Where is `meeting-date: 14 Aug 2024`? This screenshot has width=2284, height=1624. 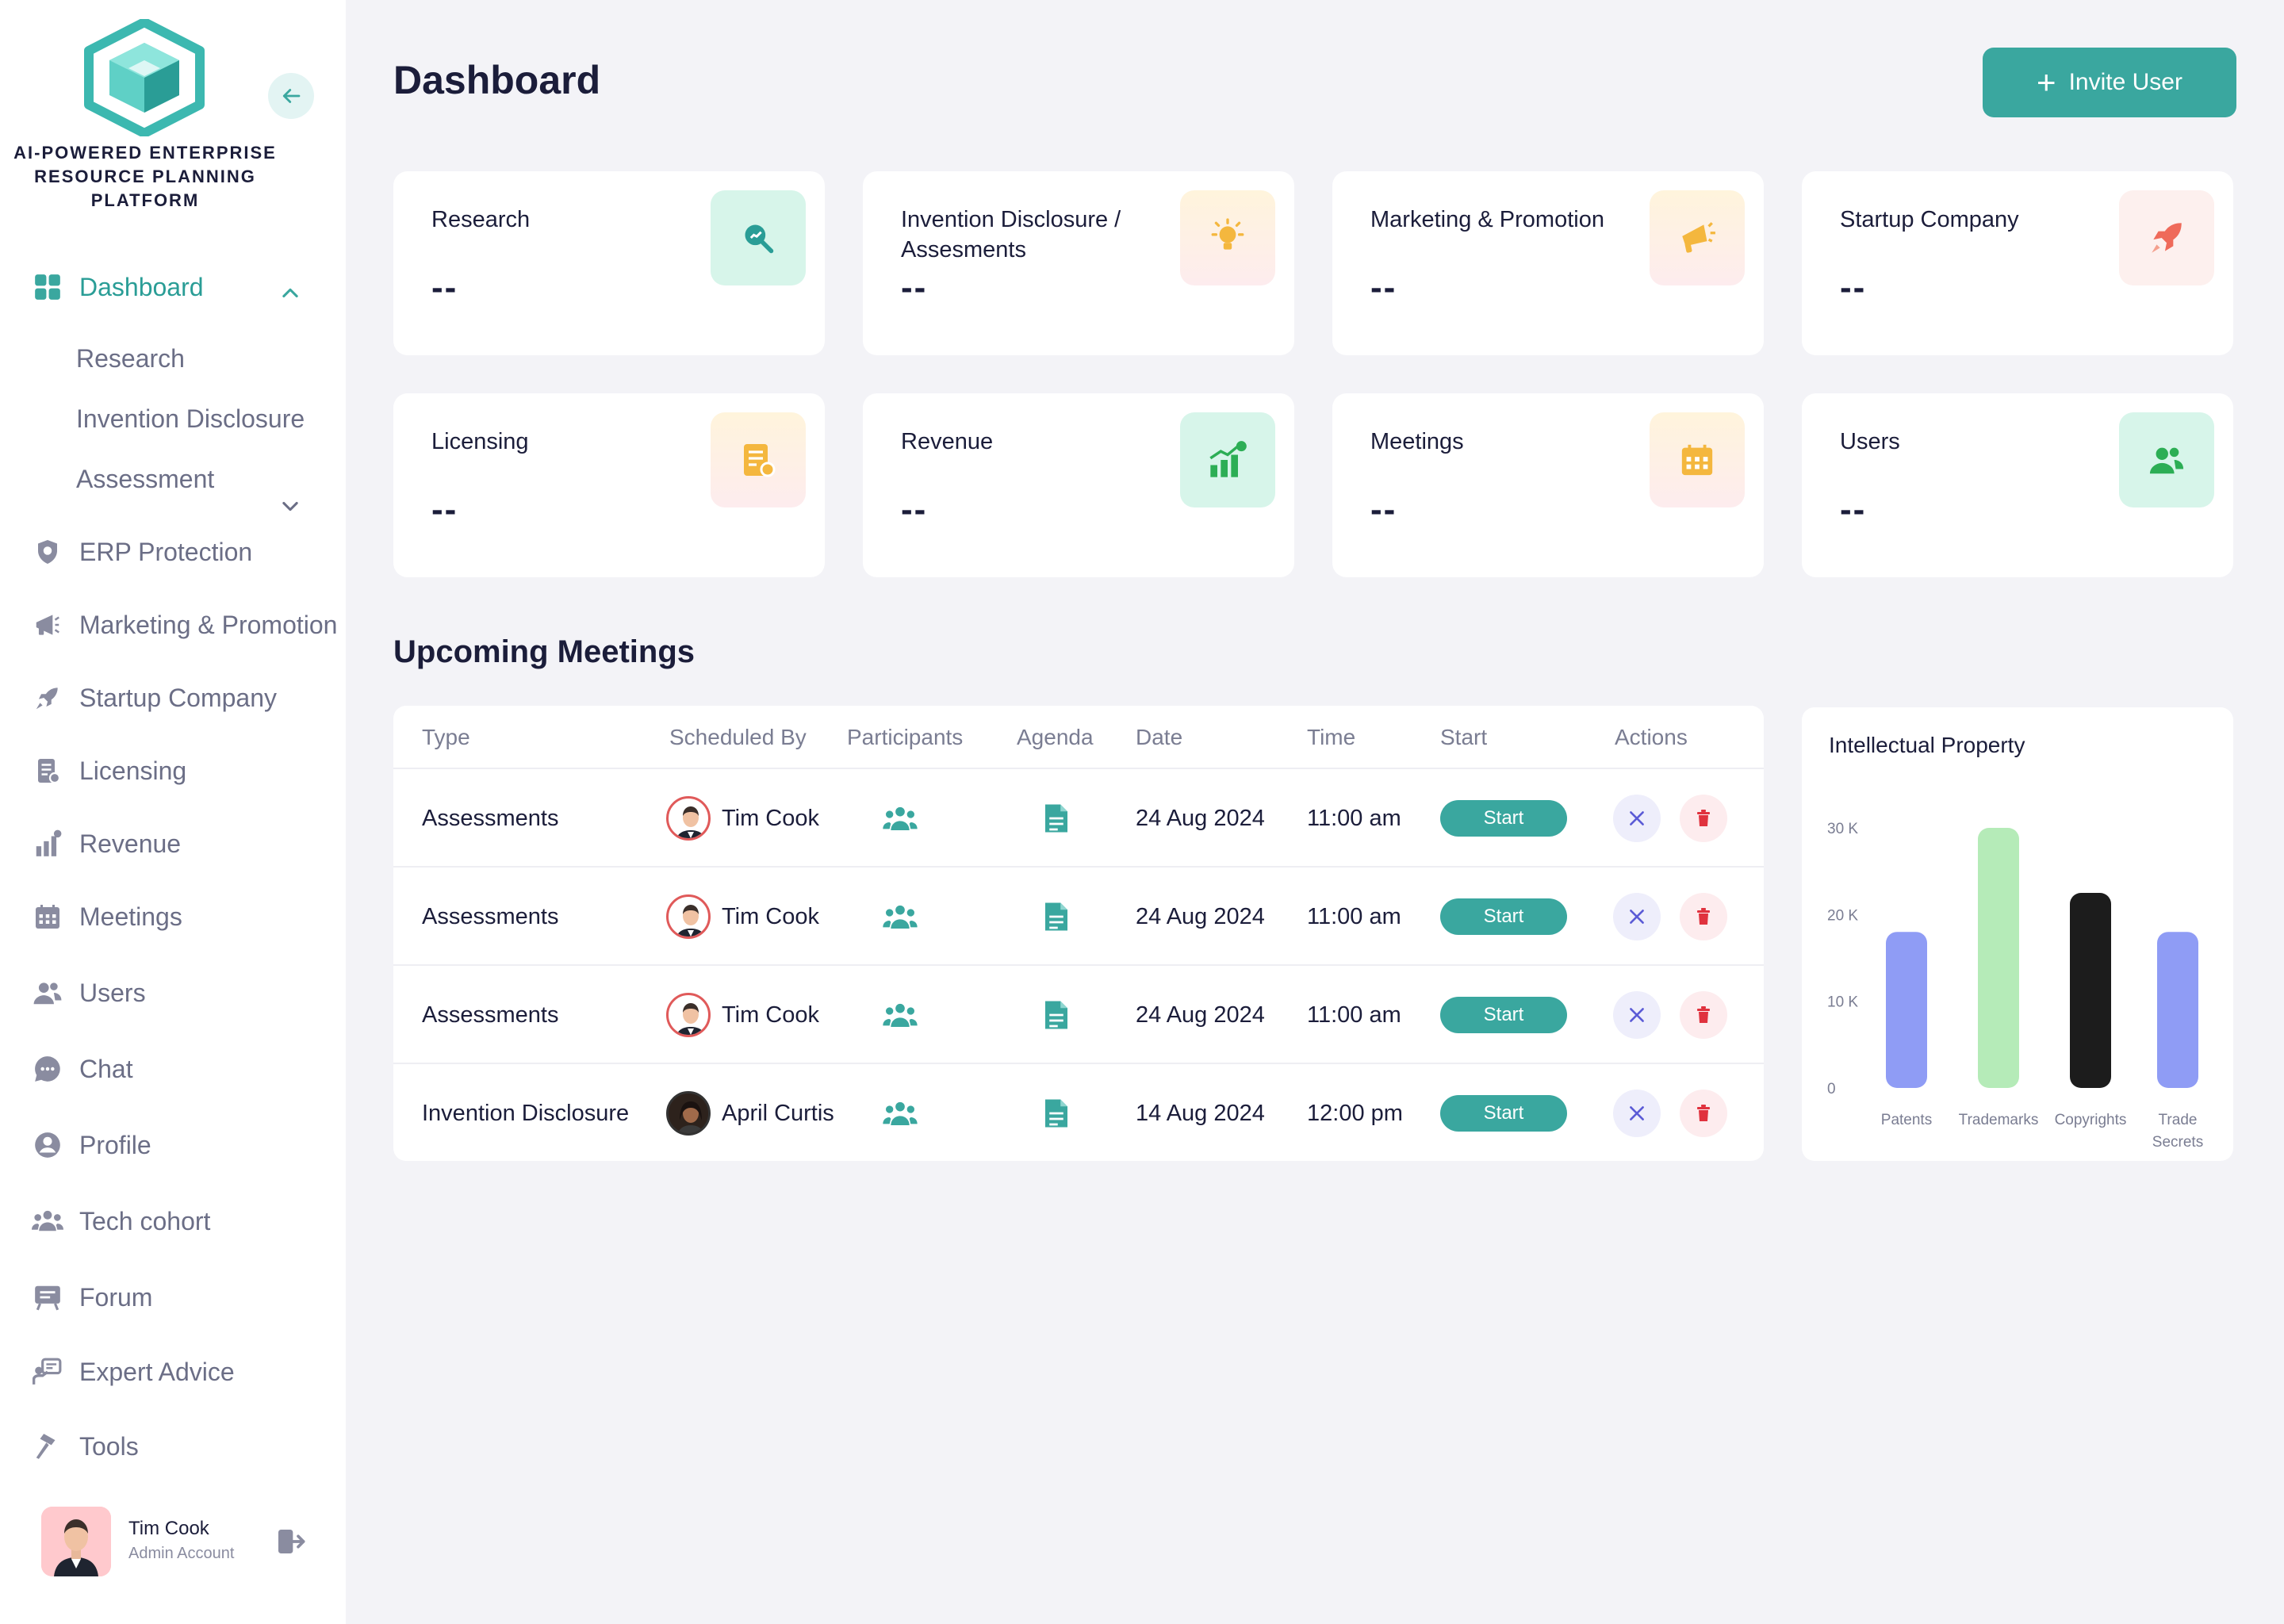 meeting-date: 14 Aug 2024 is located at coordinates (1200, 1113).